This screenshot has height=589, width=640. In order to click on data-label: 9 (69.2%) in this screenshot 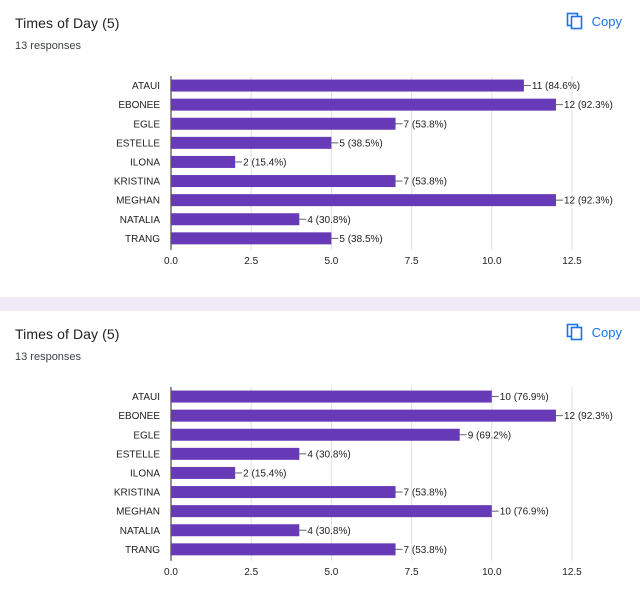, I will do `click(489, 435)`.